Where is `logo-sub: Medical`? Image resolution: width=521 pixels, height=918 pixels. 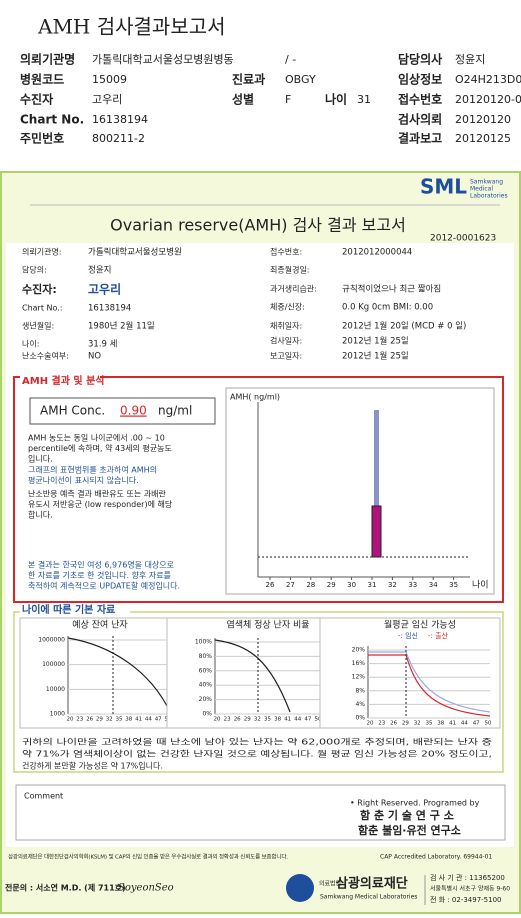
logo-sub: Medical is located at coordinates (481, 189).